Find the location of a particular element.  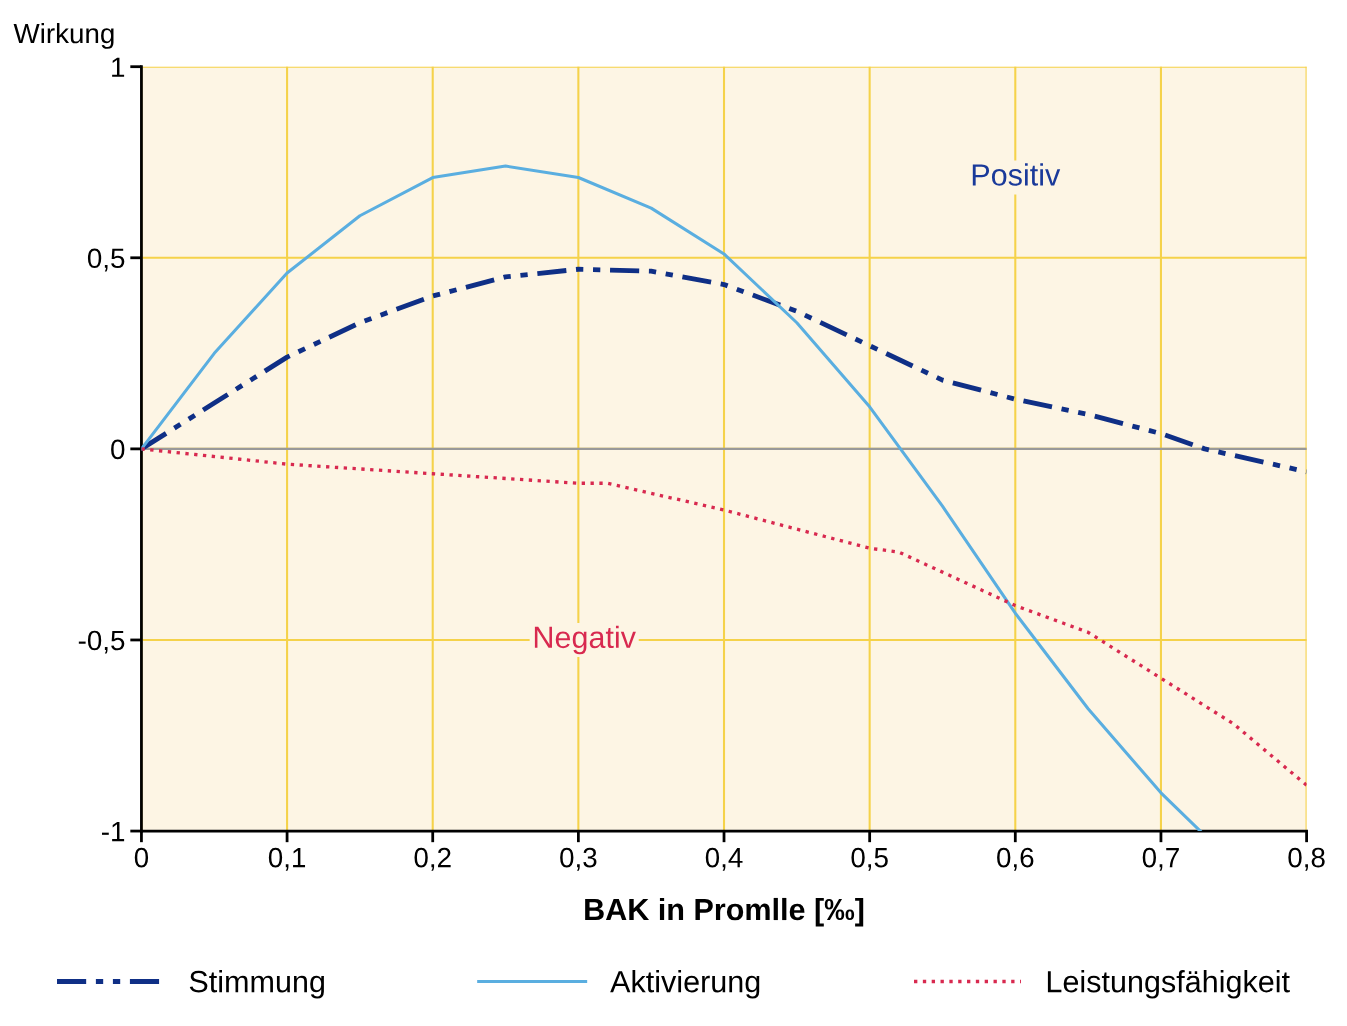

annotation: Positiv is located at coordinates (1016, 174).